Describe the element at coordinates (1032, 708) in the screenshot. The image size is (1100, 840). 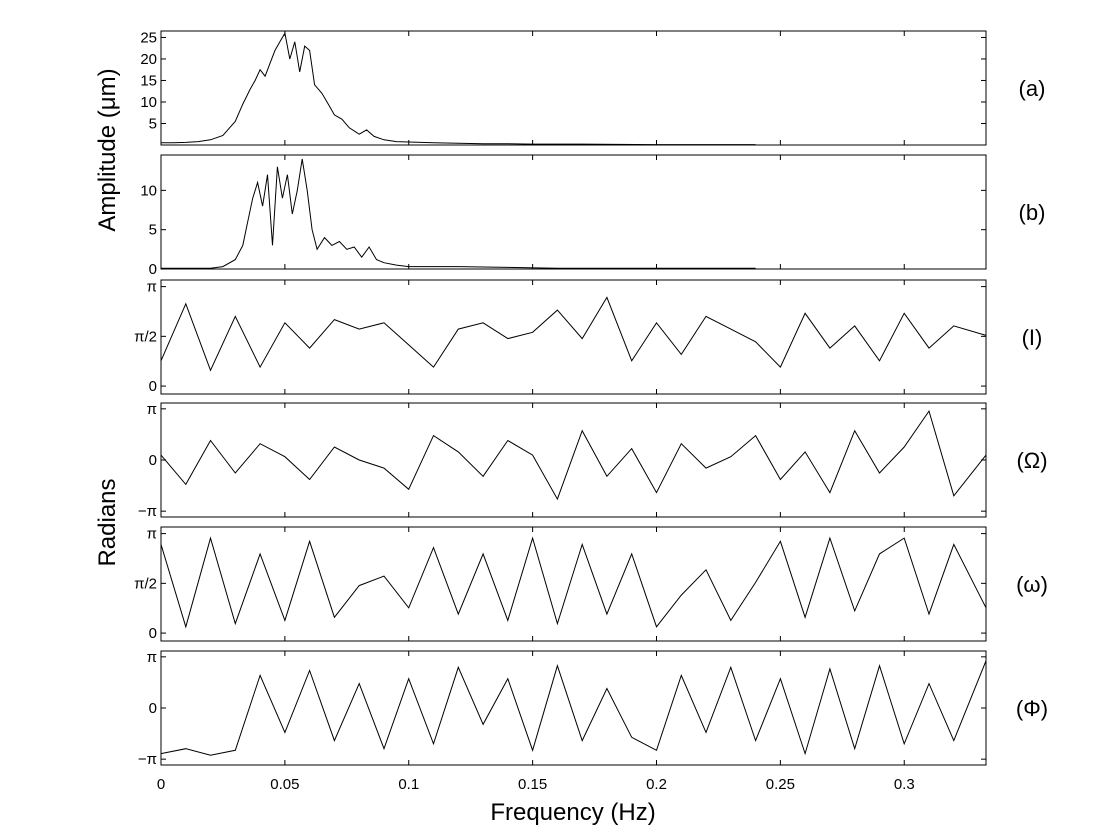
I see `panel-label: (Φ)` at that location.